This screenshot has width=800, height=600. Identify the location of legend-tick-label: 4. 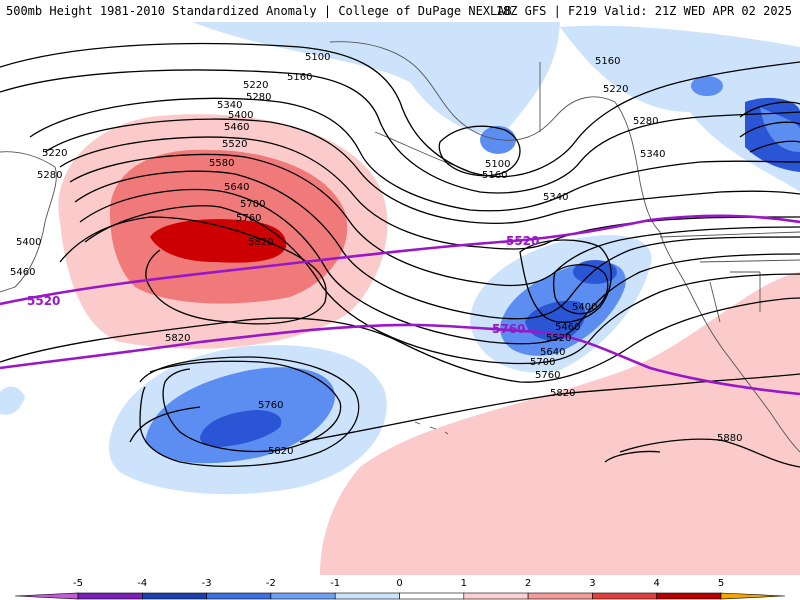
(657, 583).